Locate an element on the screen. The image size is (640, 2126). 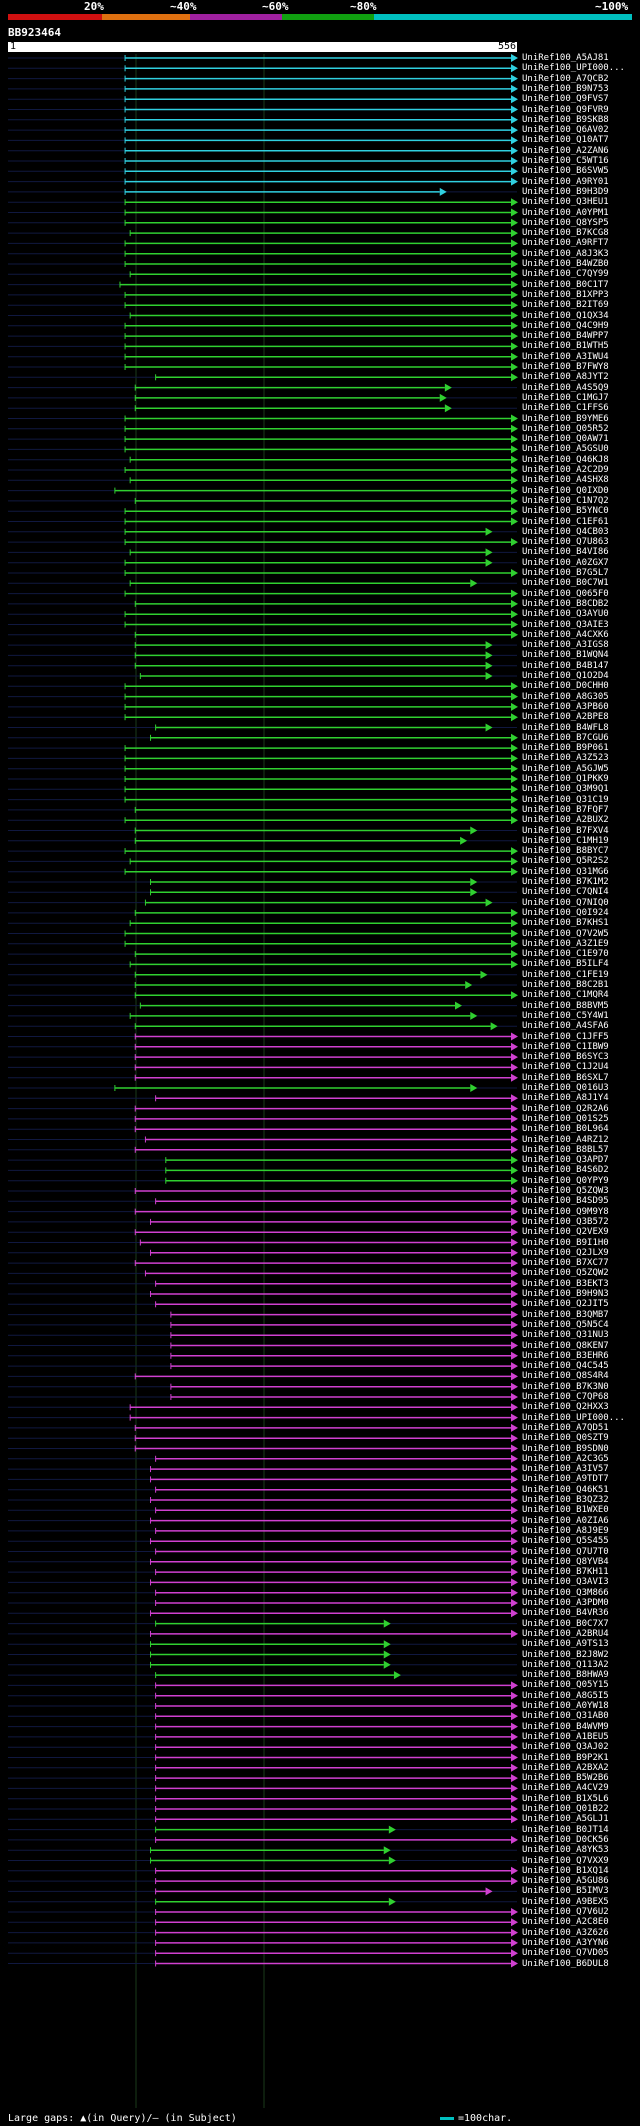
hit-label: UniRef100_A8JYT2 is located at coordinates (565, 377).